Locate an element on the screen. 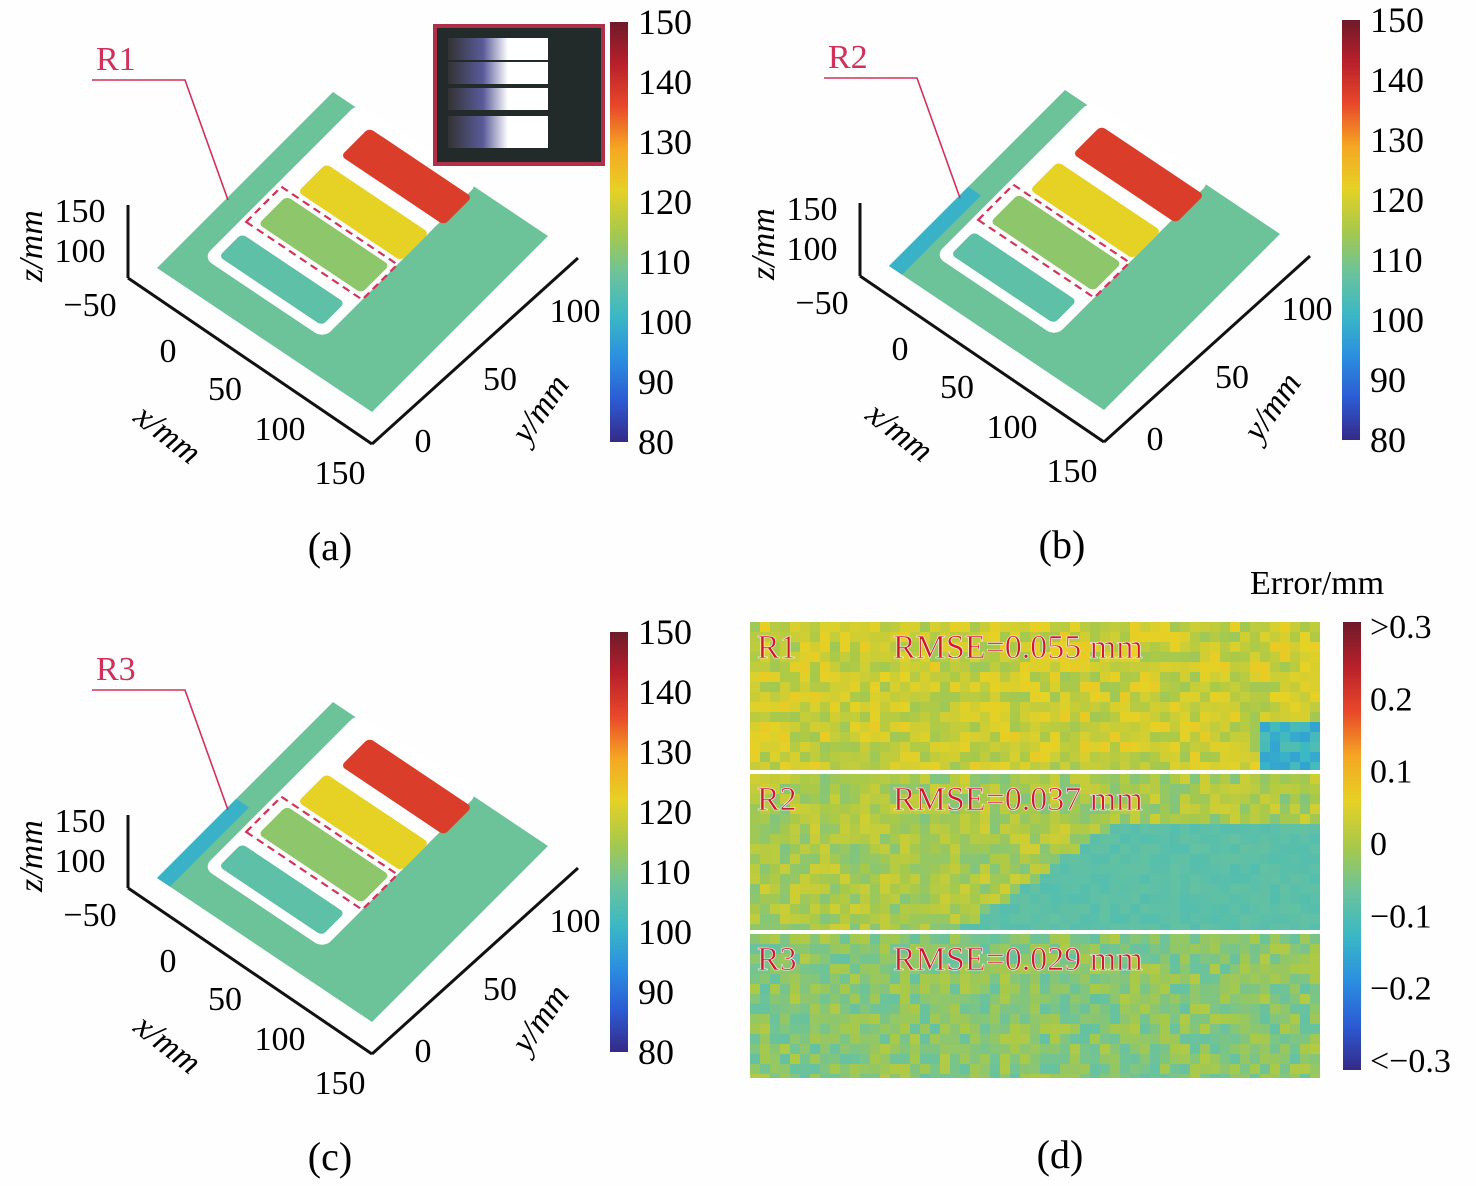 The image size is (1476, 1186). colorbar-tick-label: >0.3 is located at coordinates (1401, 627).